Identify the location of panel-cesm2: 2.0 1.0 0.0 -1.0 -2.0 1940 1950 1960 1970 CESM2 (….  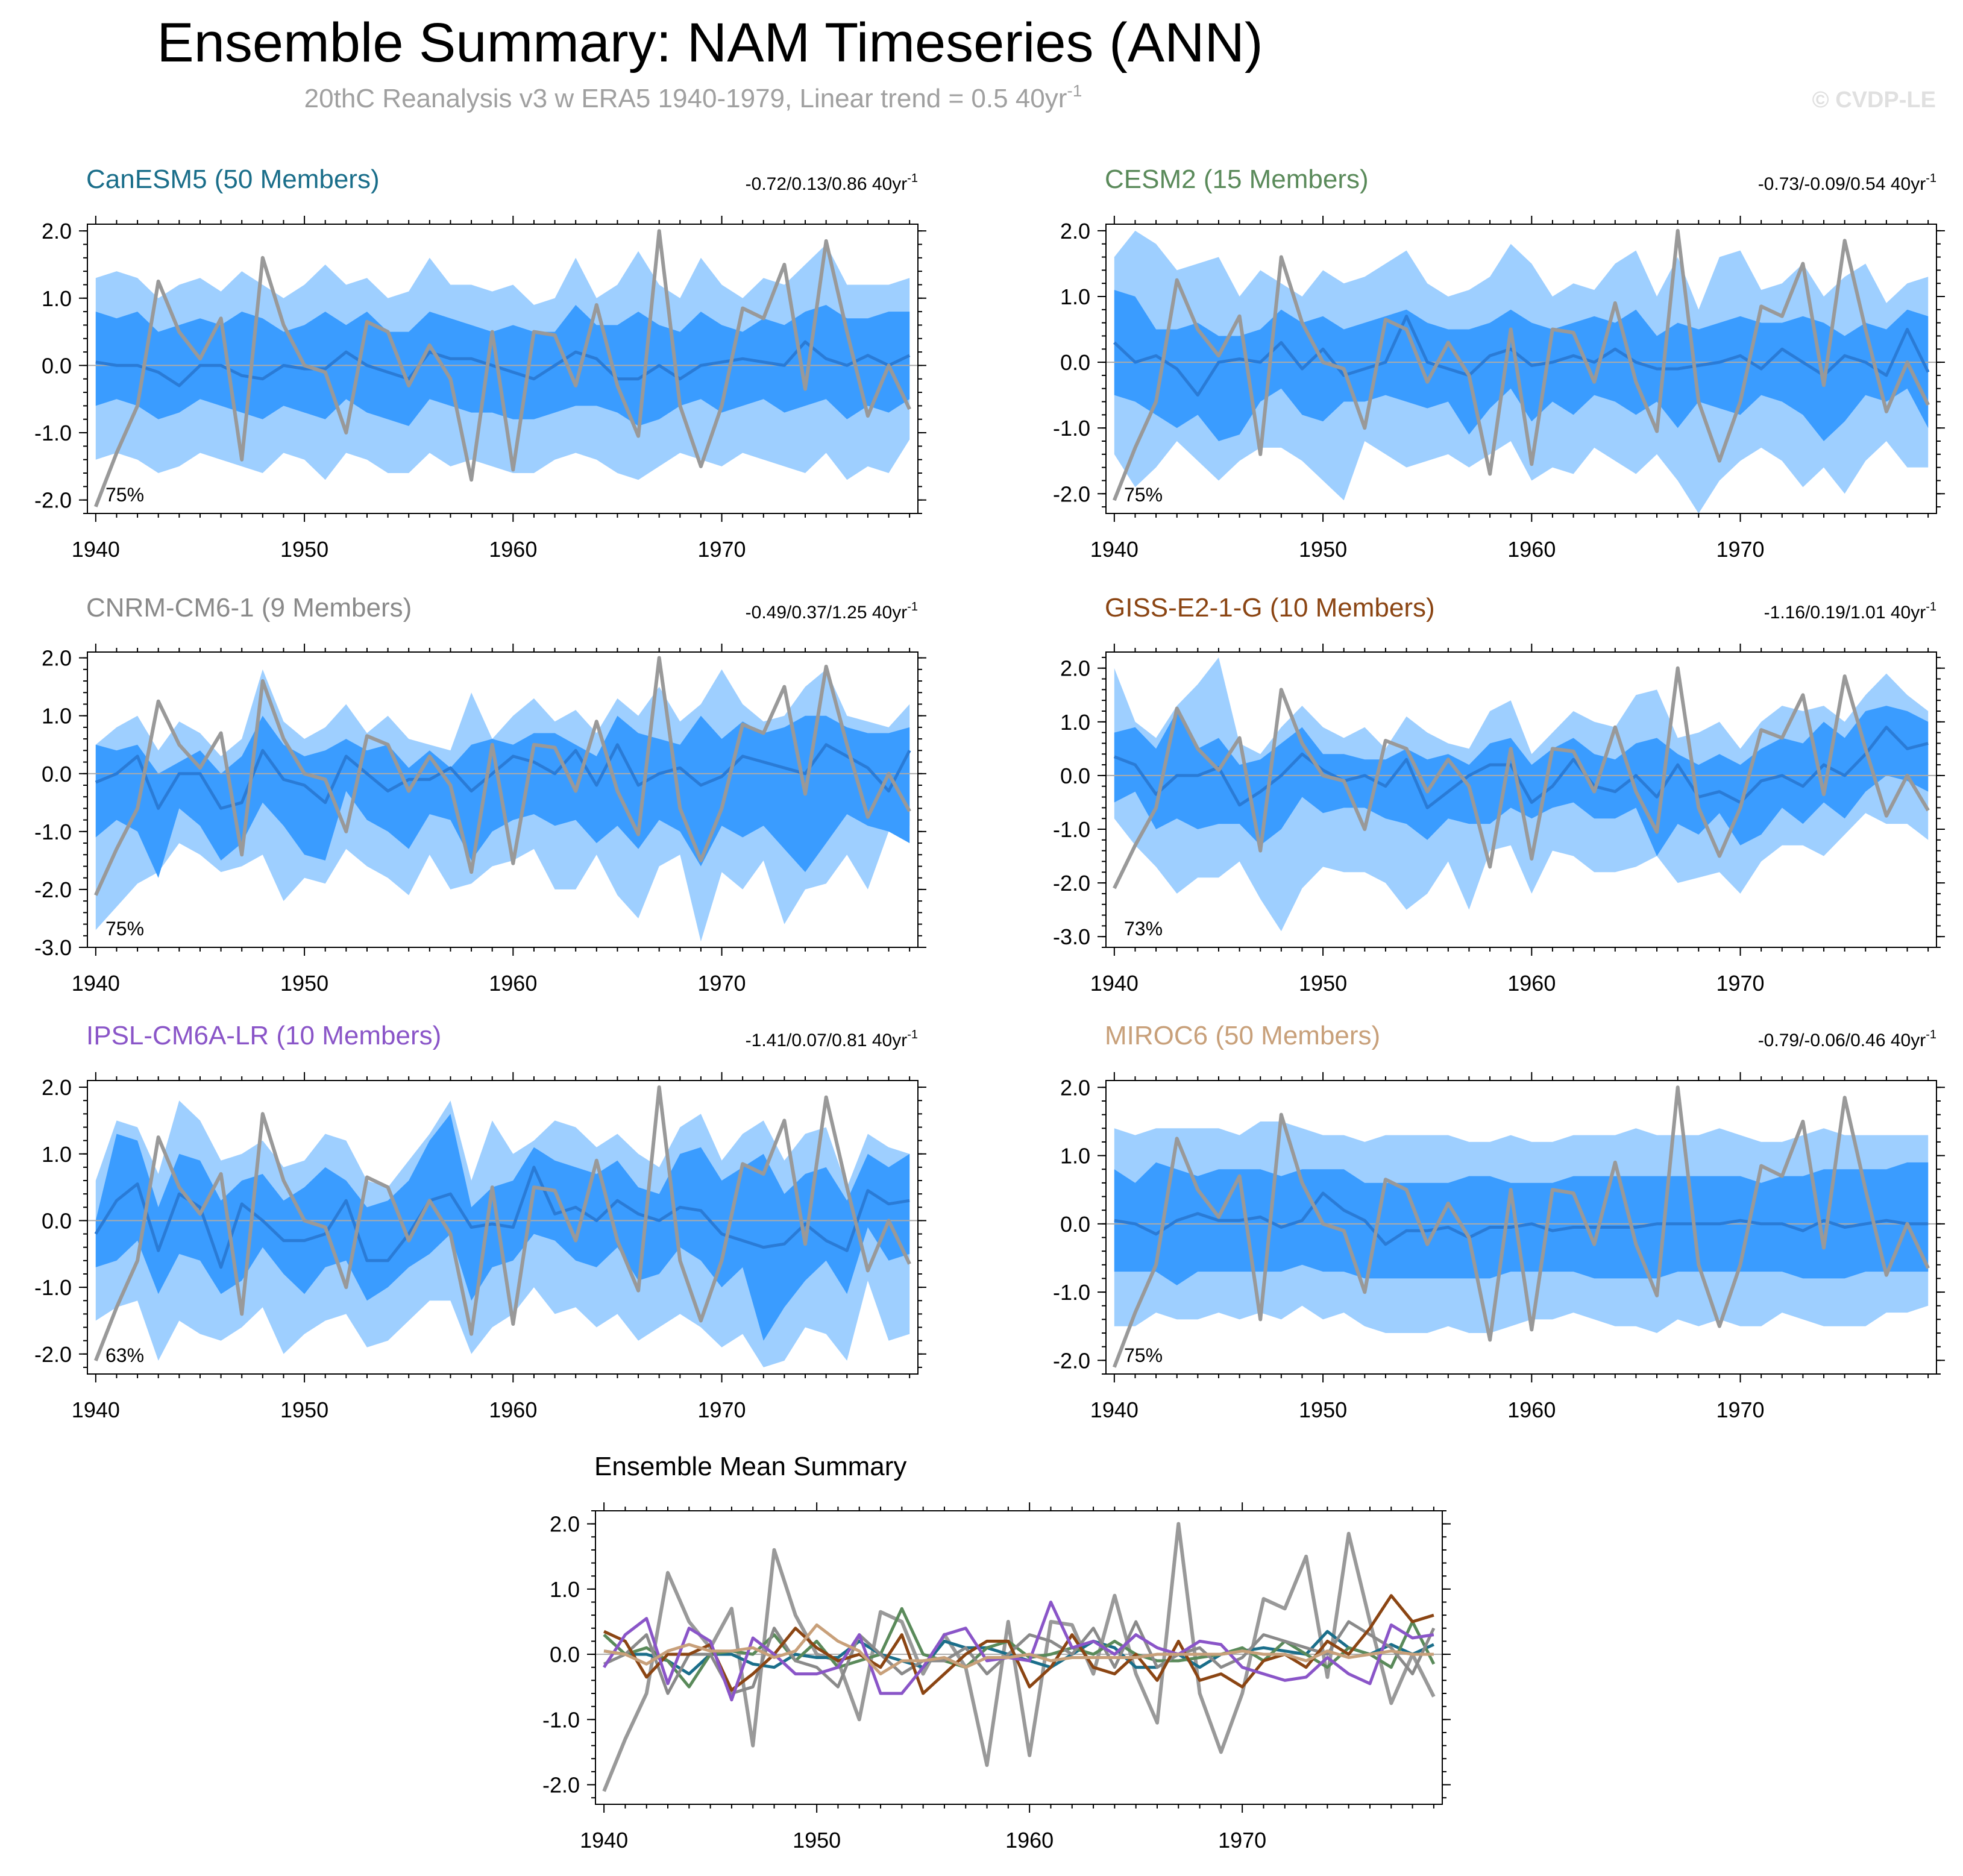
(1499, 363).